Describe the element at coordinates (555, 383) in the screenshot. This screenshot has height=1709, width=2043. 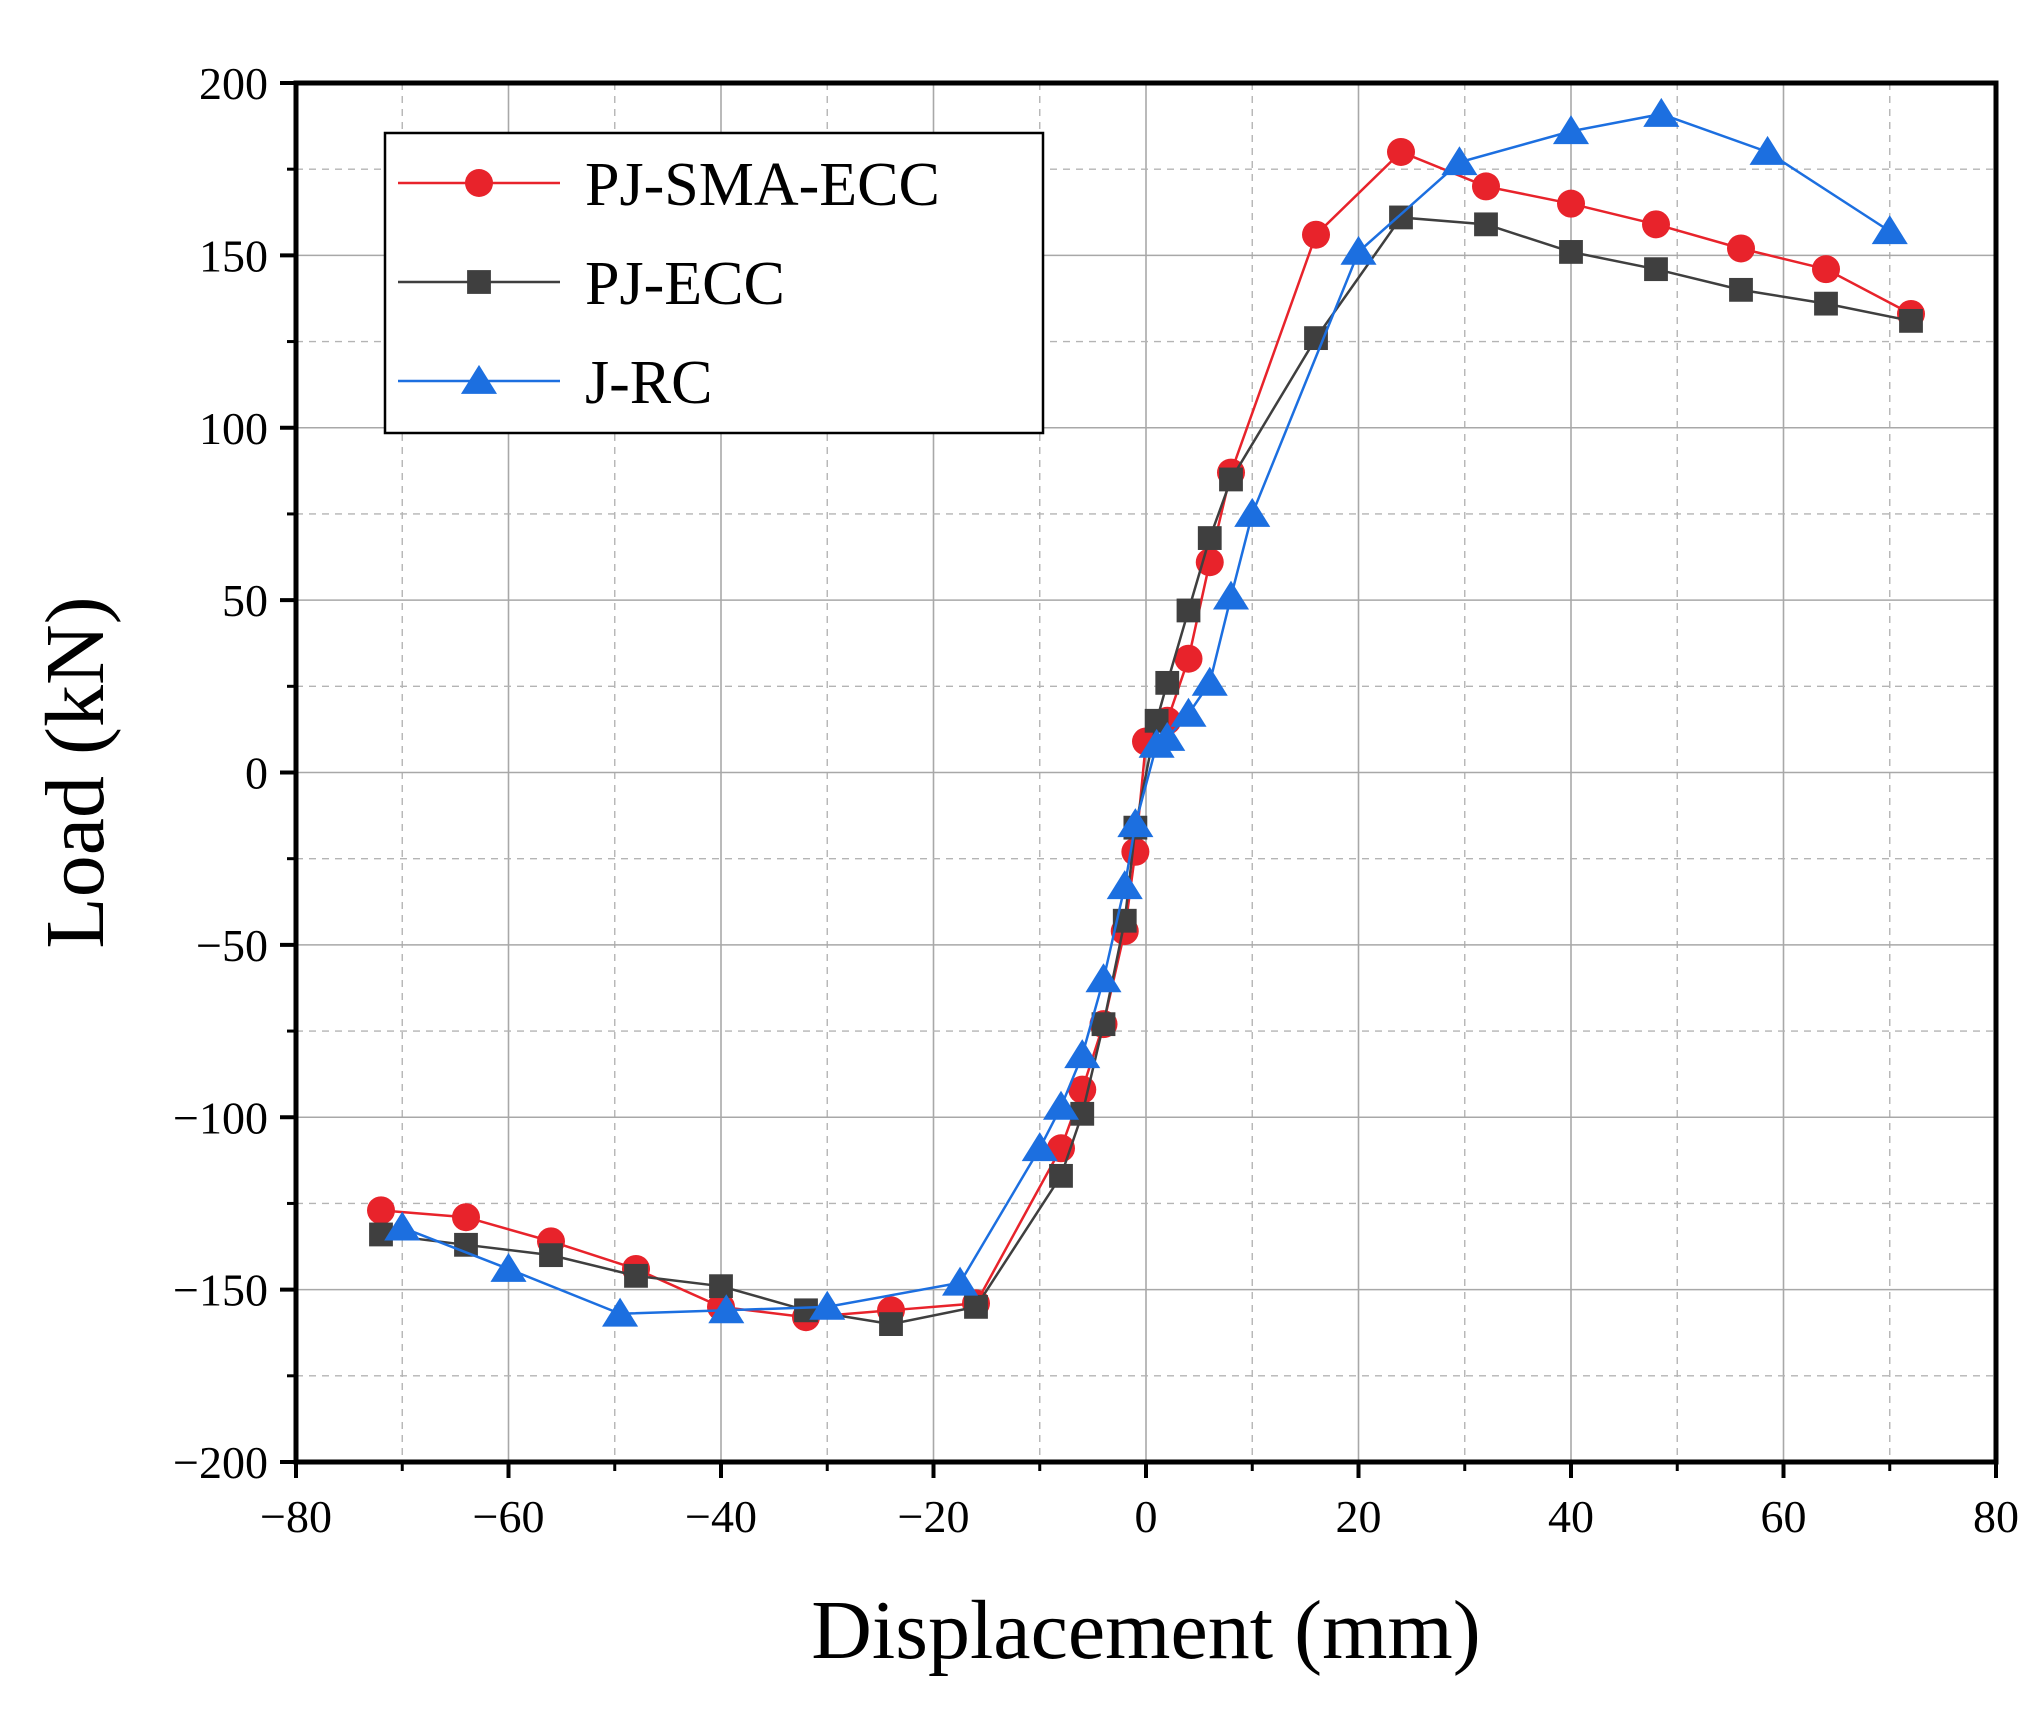
I see `legend-item-j-rc: J-RC` at that location.